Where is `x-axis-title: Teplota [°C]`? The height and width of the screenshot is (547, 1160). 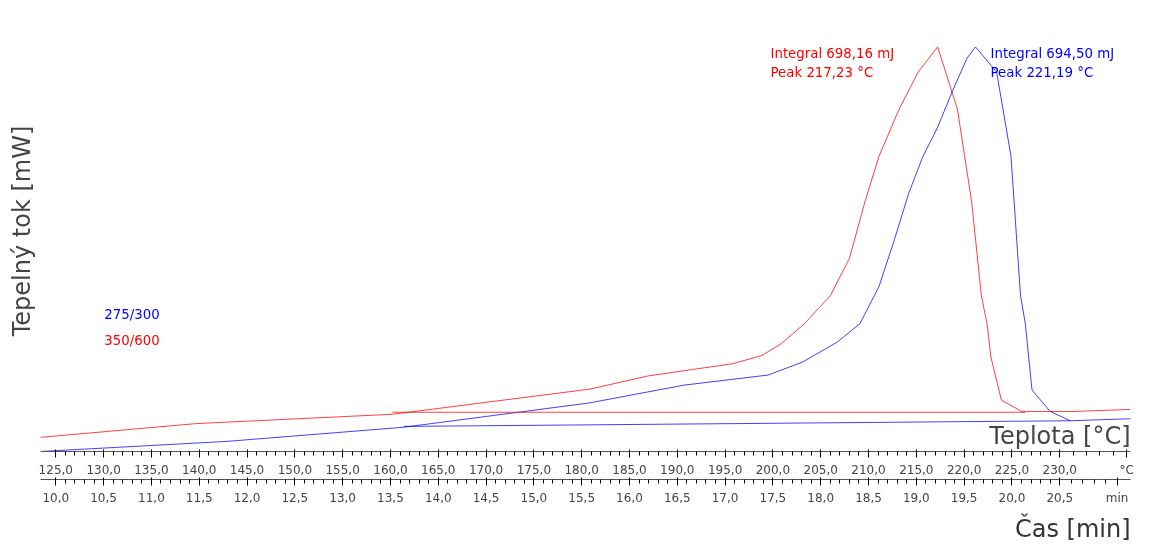 x-axis-title: Teplota [°C] is located at coordinates (1059, 435).